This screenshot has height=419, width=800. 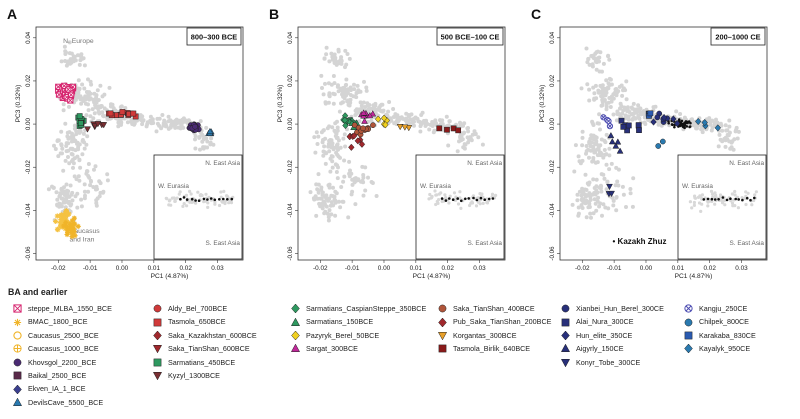 What do you see at coordinates (343, 335) in the screenshot?
I see `legend-label: Pazyryk_Berel_50BCE` at bounding box center [343, 335].